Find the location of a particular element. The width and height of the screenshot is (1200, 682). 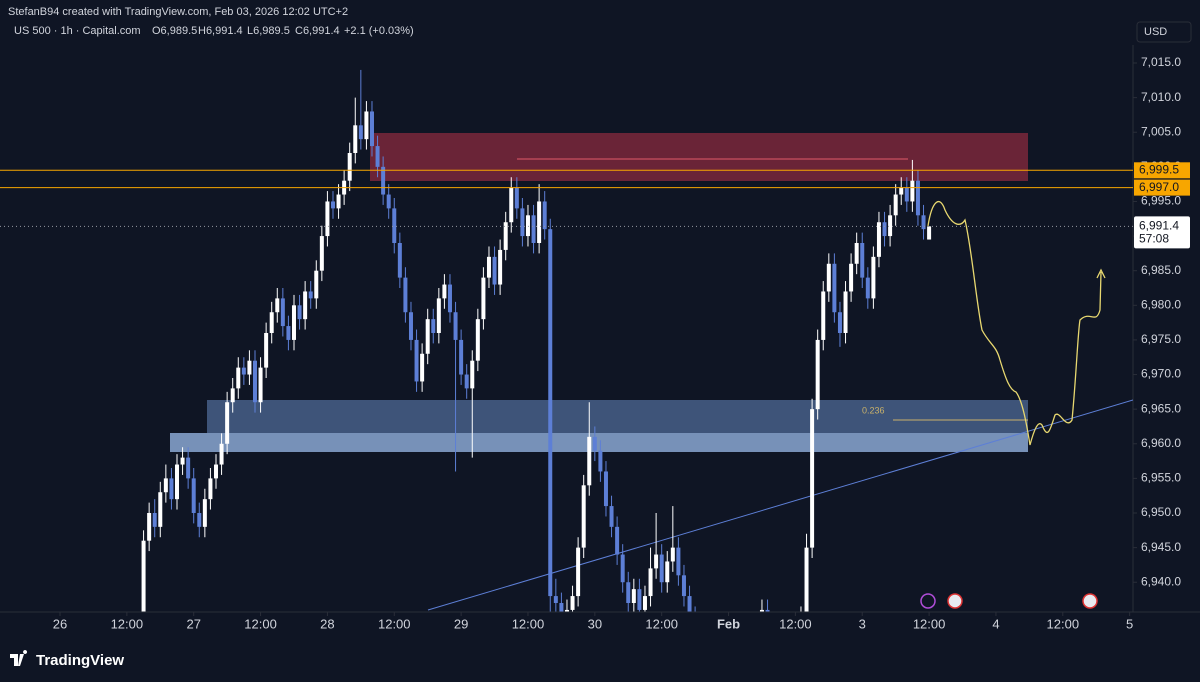

ohlc-low: L6,989.5 is located at coordinates (268, 31).